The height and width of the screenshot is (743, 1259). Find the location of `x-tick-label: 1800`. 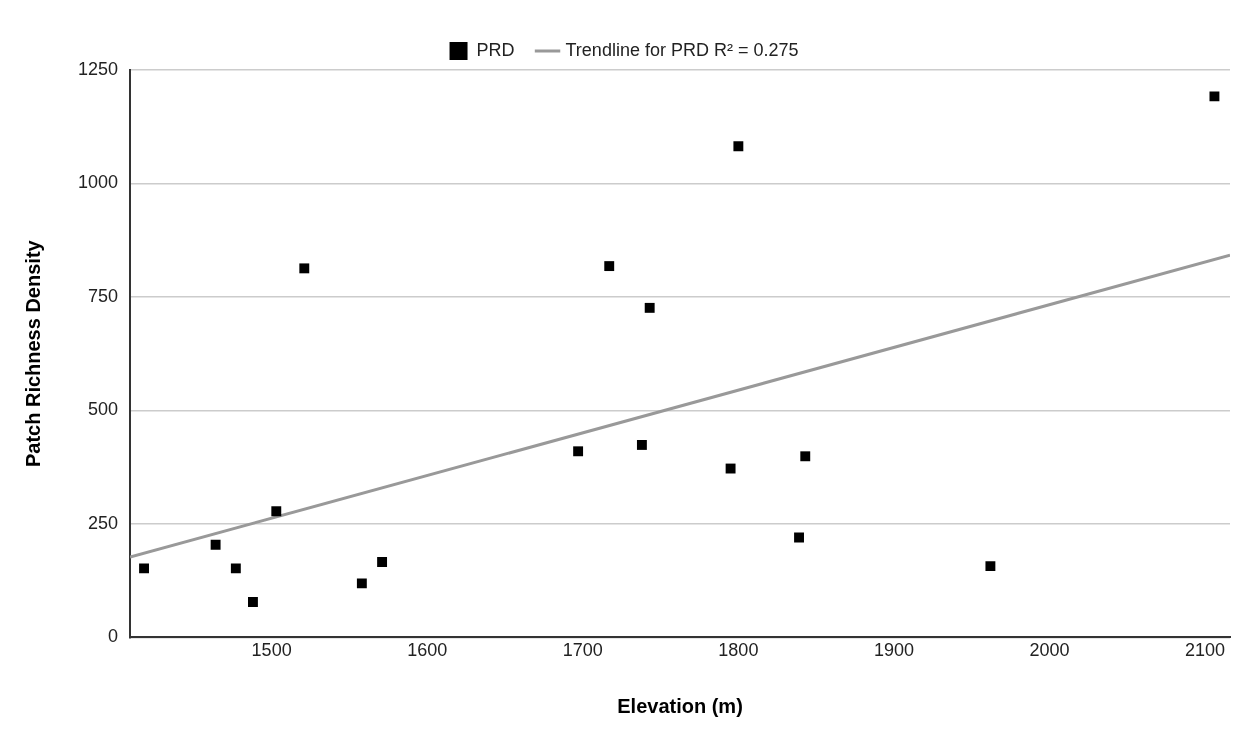

x-tick-label: 1800 is located at coordinates (738, 650).